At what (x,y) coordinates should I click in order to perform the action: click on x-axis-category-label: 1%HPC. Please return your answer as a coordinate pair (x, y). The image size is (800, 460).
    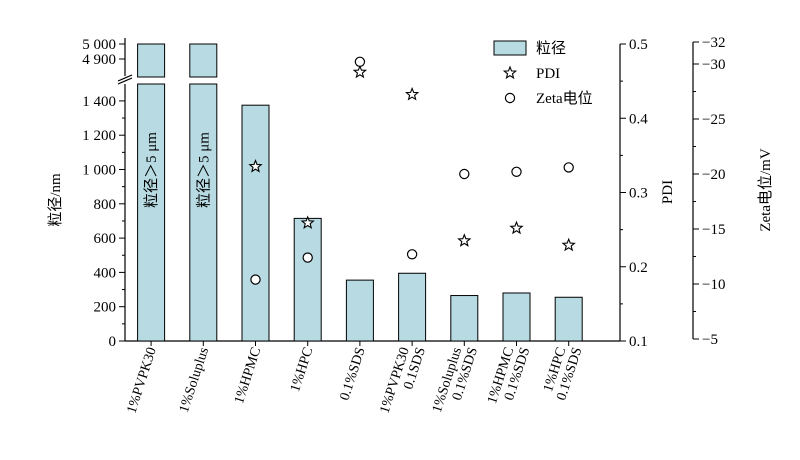
    Looking at the image, I should click on (302, 370).